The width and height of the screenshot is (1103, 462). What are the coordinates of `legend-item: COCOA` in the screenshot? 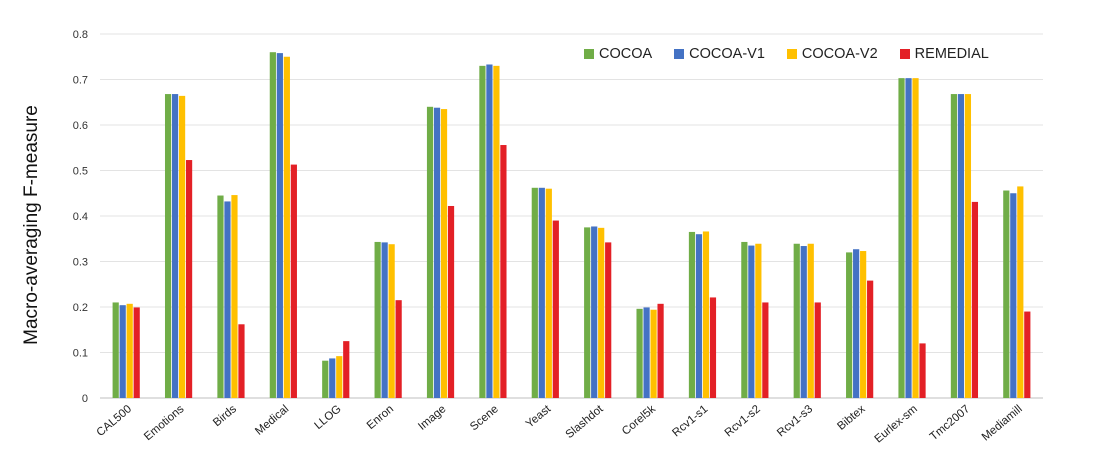 It's located at (618, 54).